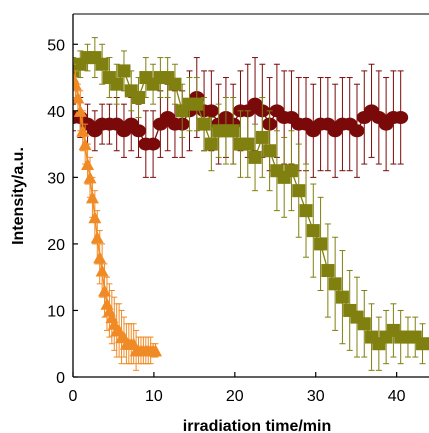 The height and width of the screenshot is (433, 429). Describe the element at coordinates (257, 425) in the screenshot. I see `x-axis-title: irradiation time/min` at that location.